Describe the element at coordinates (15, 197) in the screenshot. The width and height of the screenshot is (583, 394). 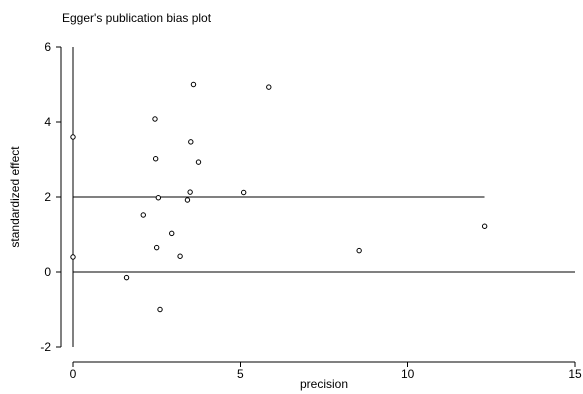
I see `y-axis-label: standardized effect` at that location.